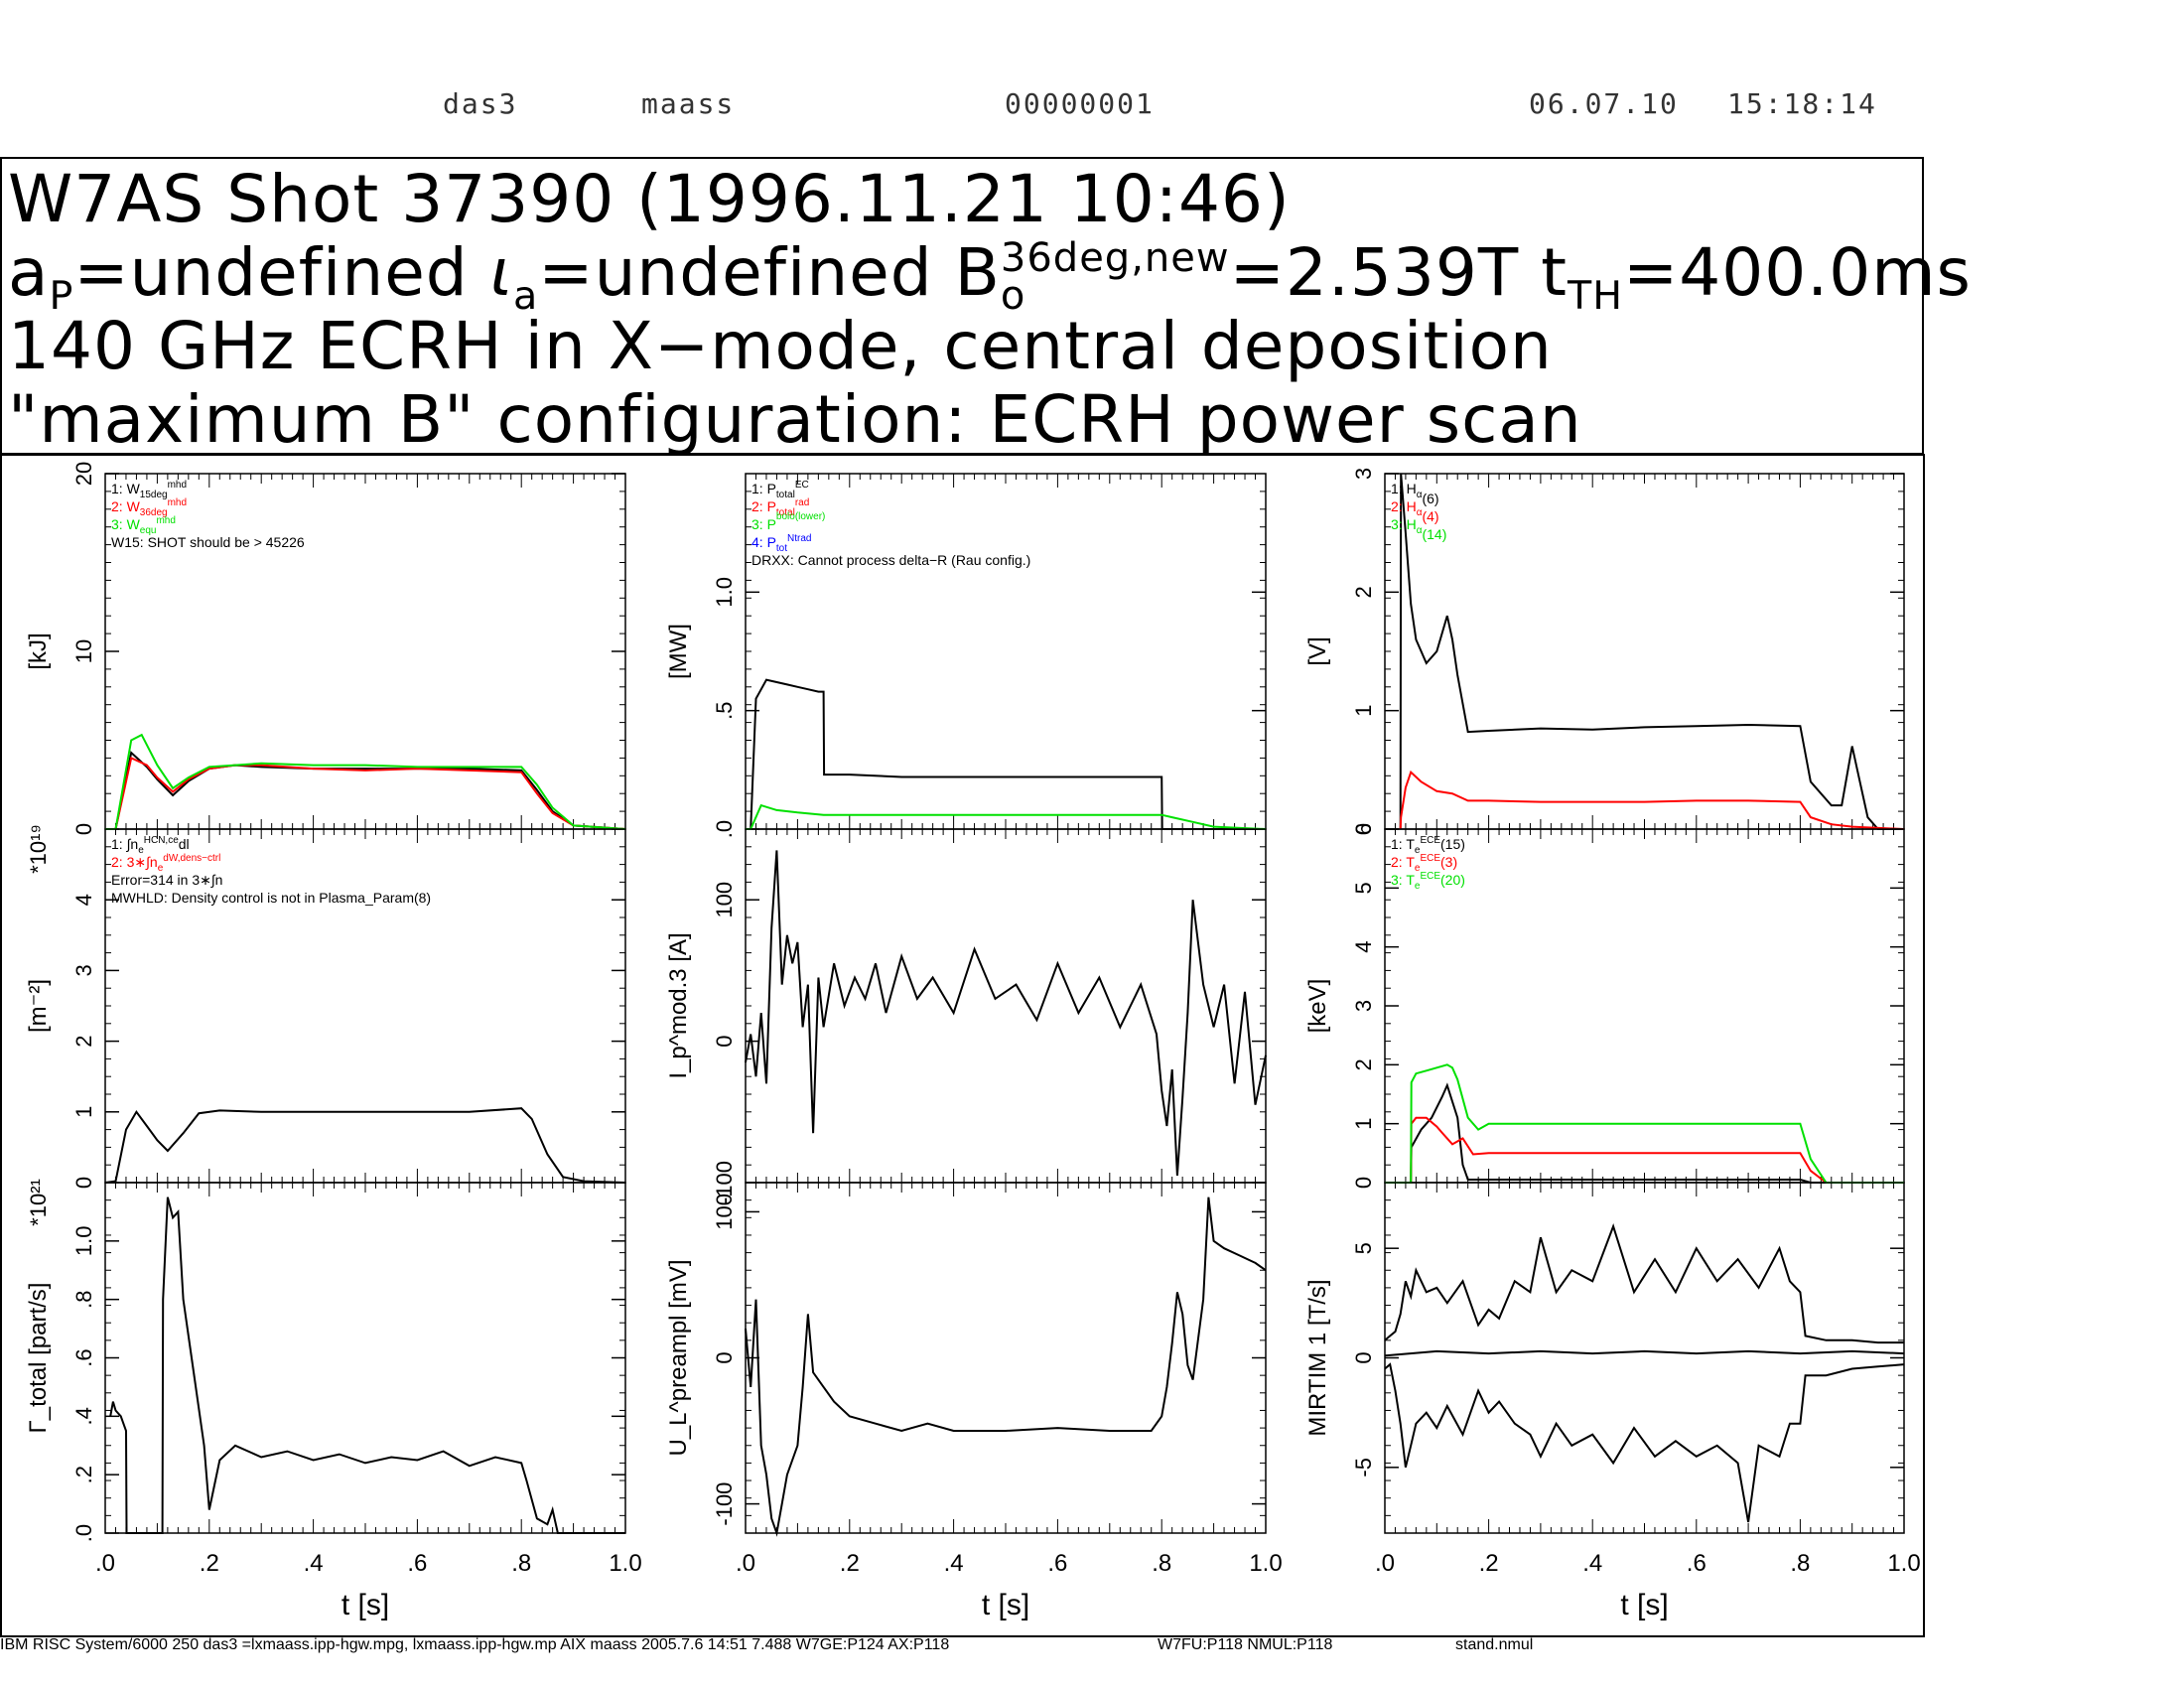  I want to click on y-axis-label: MIRTIM 1 [T/s], so click(1317, 1357).